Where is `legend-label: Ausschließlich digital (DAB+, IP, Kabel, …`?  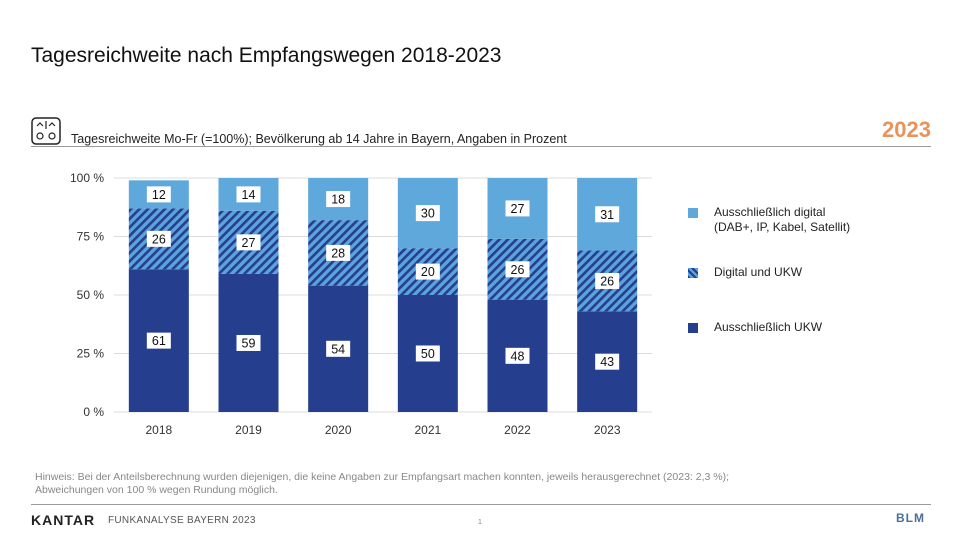 legend-label: Ausschließlich digital (DAB+, IP, Kabel, … is located at coordinates (782, 220).